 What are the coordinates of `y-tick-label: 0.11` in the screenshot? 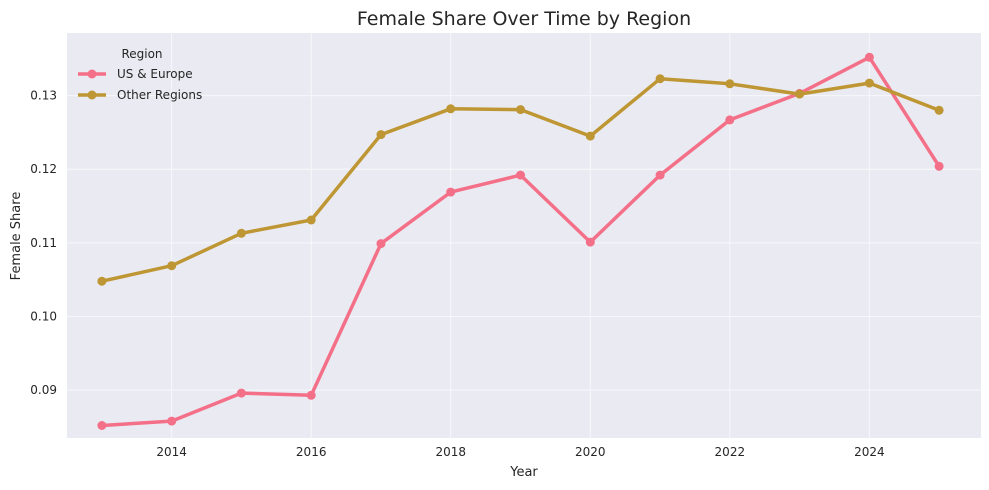 It's located at (43, 243).